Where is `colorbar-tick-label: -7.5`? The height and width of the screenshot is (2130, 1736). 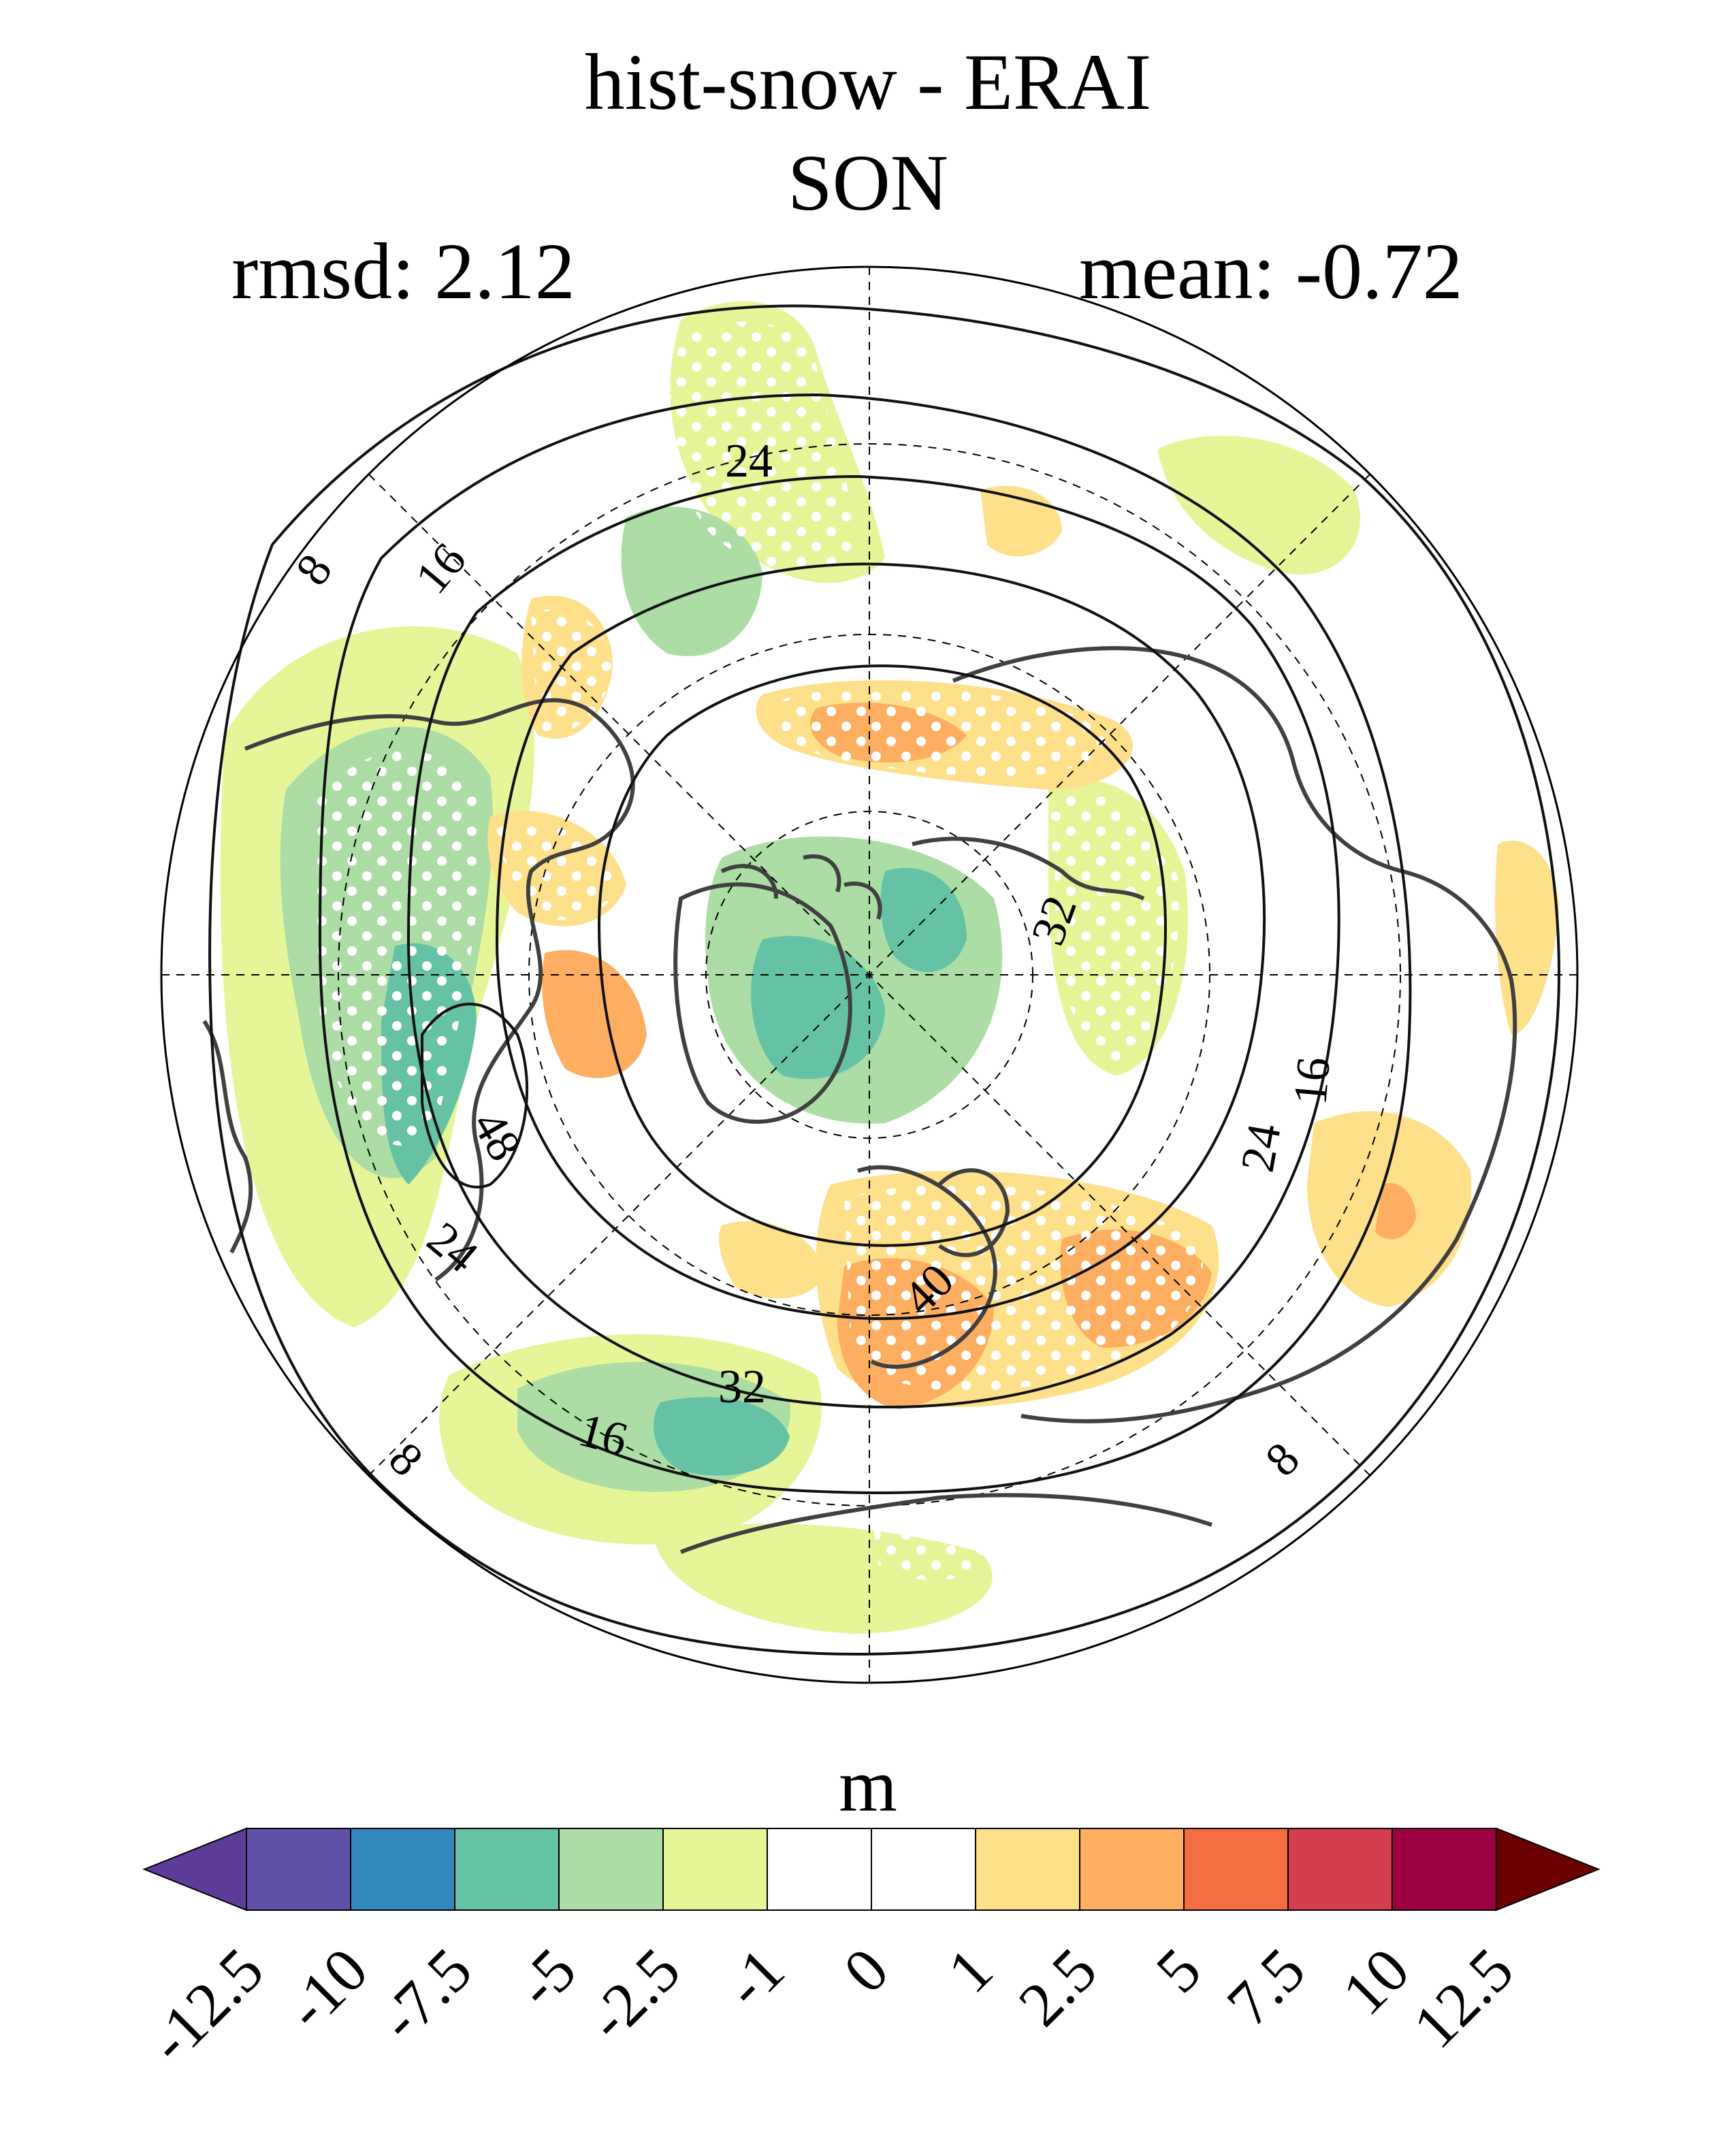
colorbar-tick-label: -7.5 is located at coordinates (425, 1994).